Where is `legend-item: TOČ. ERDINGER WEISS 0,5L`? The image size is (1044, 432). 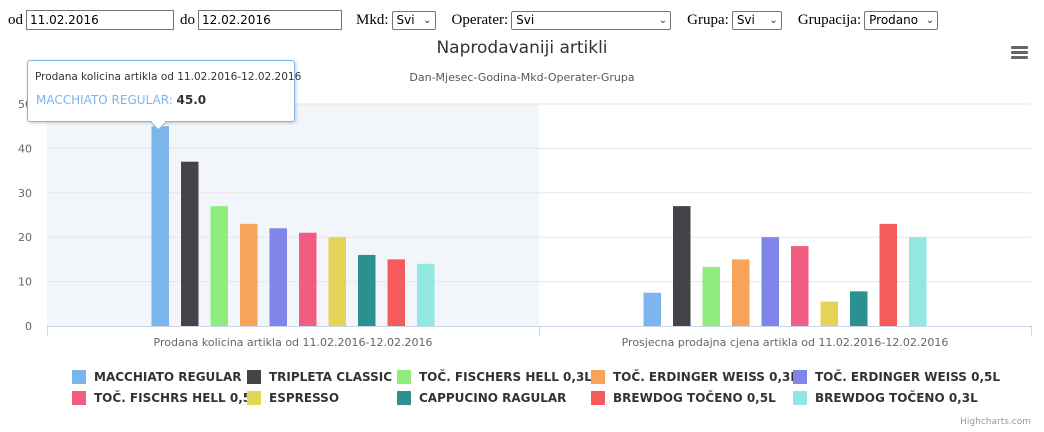 legend-item: TOČ. ERDINGER WEISS 0,5L is located at coordinates (896, 377).